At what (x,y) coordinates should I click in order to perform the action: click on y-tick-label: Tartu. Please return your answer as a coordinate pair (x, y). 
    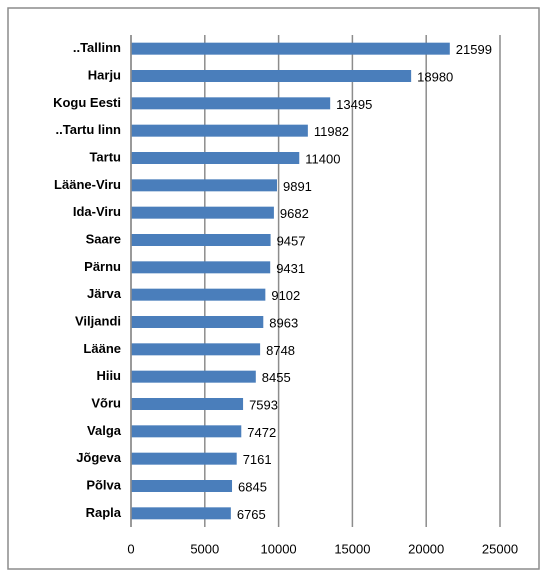
    Looking at the image, I should click on (105, 156).